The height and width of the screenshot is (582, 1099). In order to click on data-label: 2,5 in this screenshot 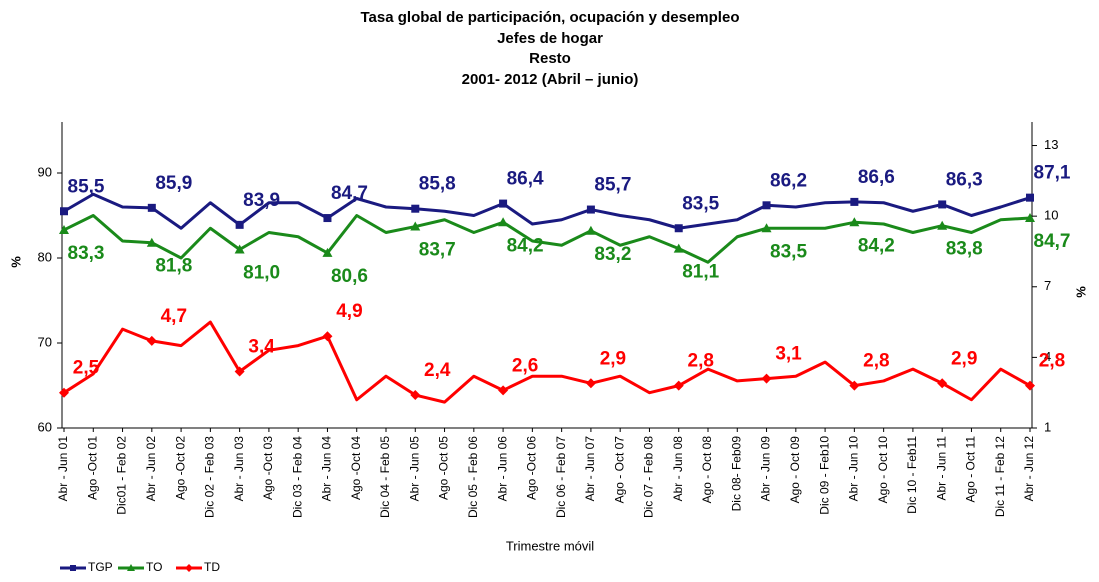, I will do `click(86, 368)`.